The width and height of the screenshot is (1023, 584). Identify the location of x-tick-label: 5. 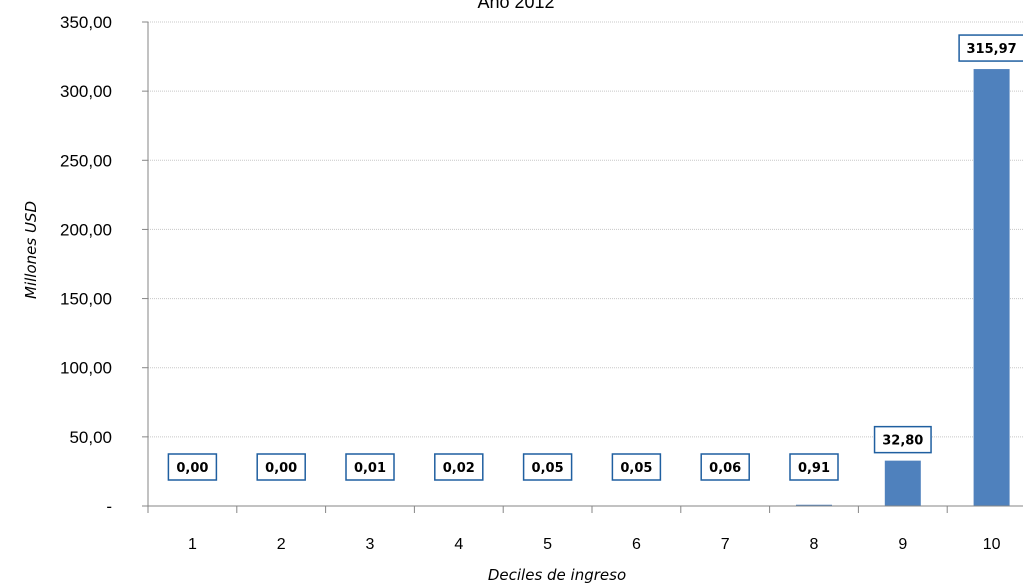
(547, 544).